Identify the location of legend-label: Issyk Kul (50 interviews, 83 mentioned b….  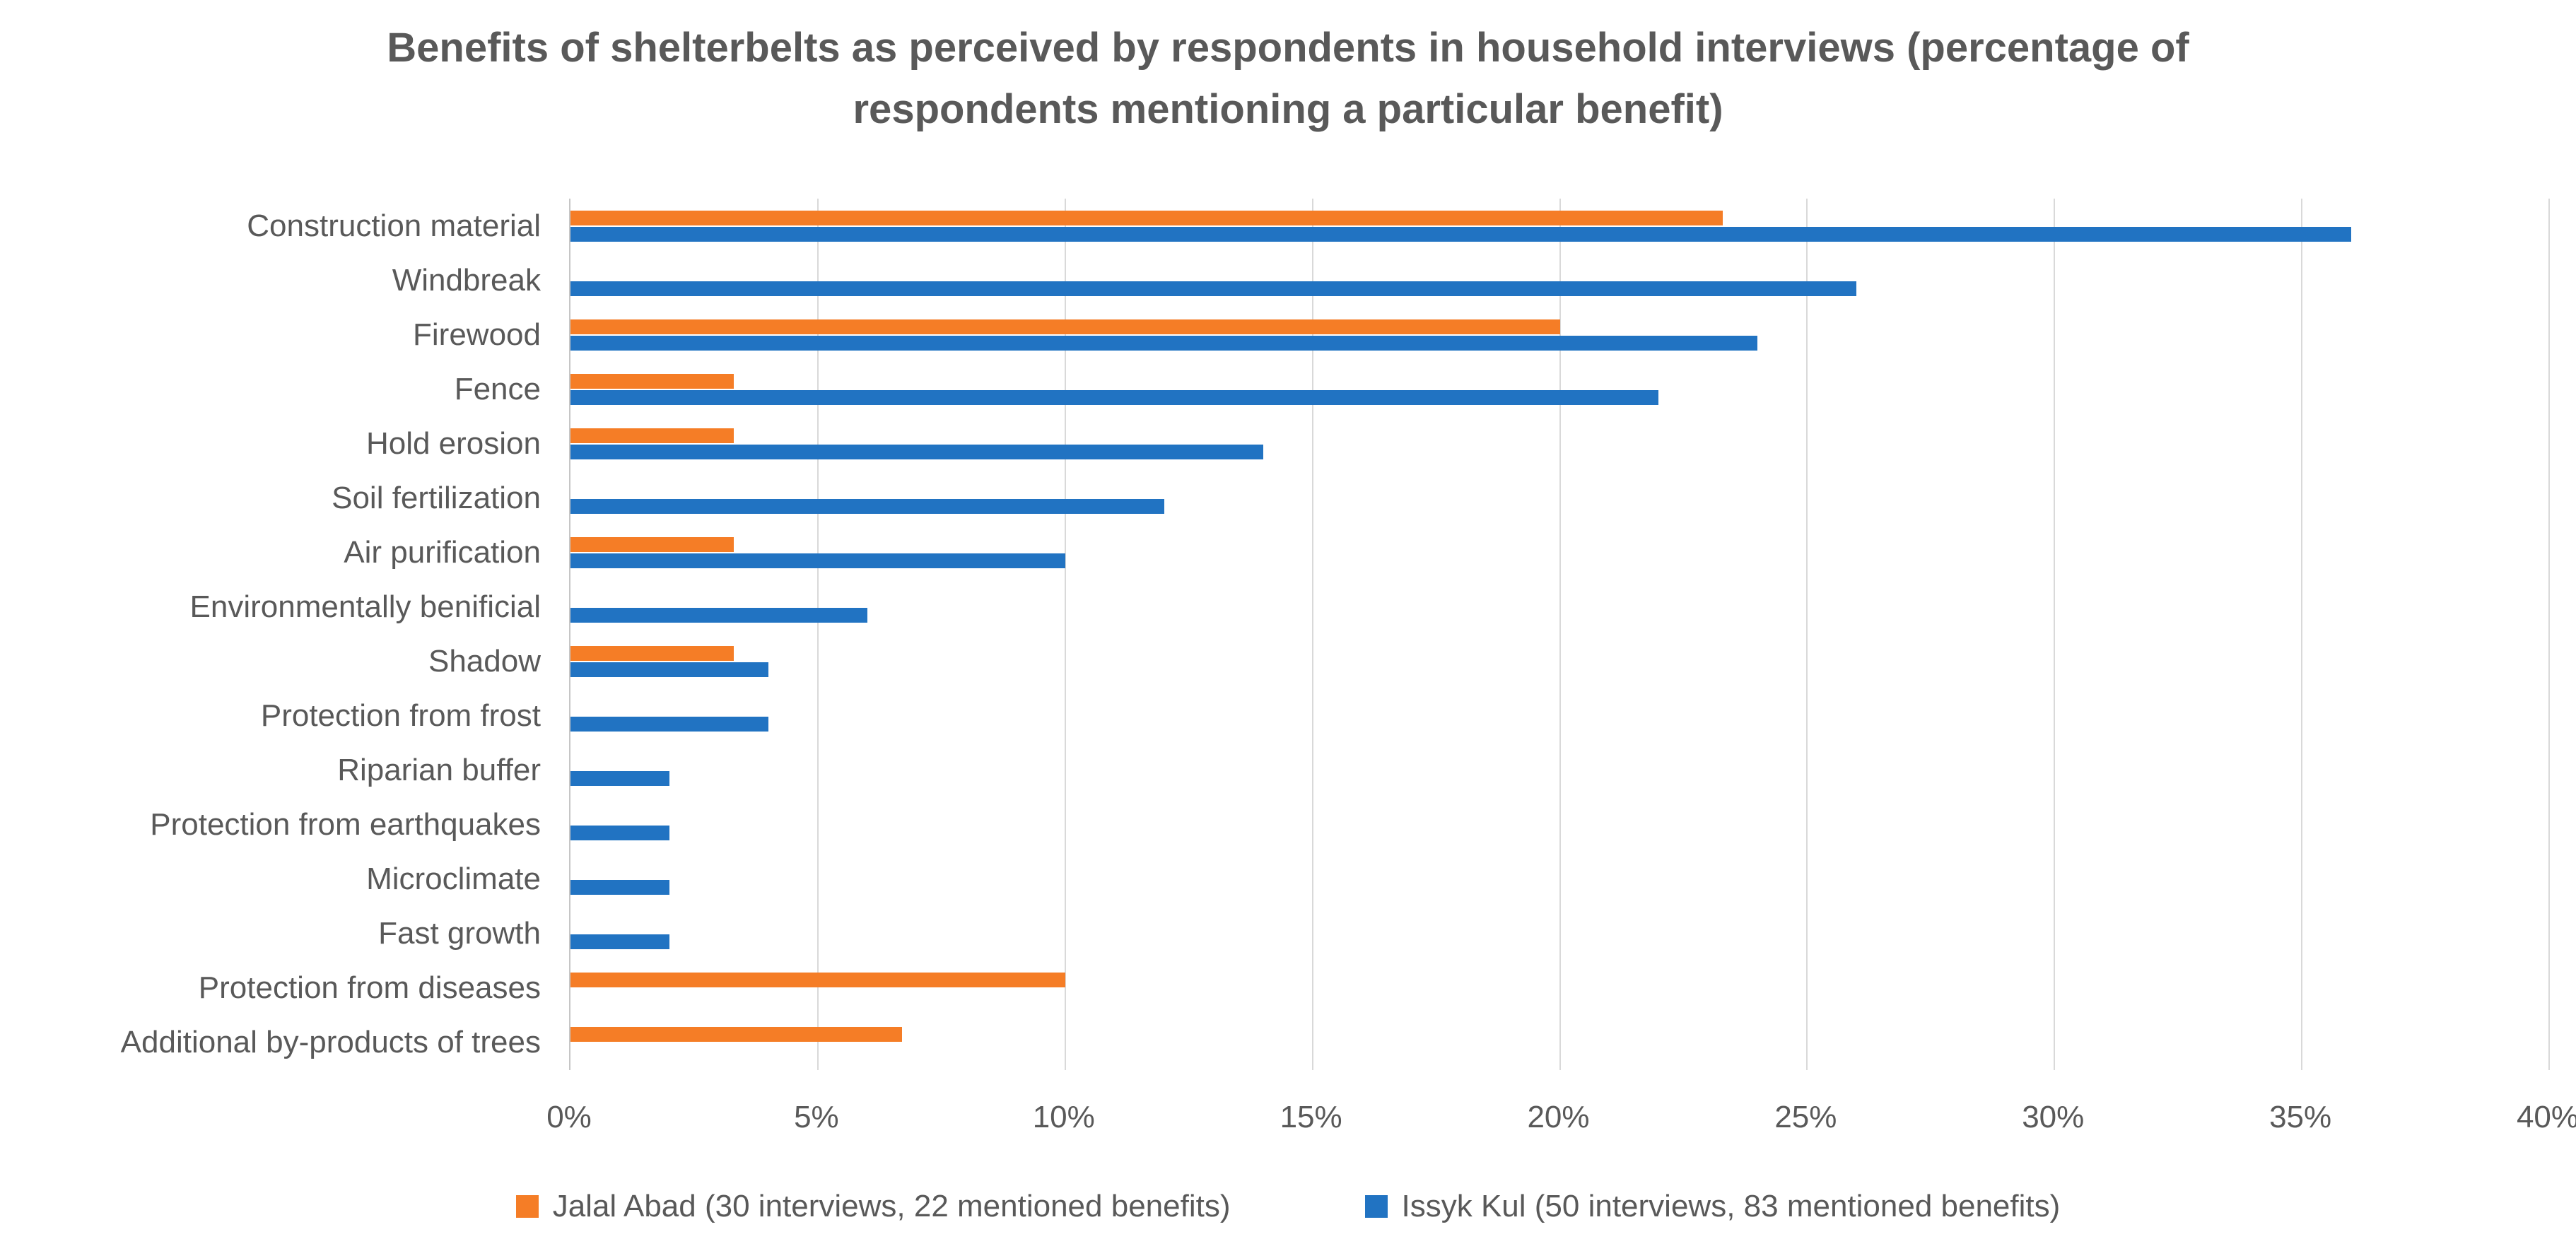
(1731, 1206).